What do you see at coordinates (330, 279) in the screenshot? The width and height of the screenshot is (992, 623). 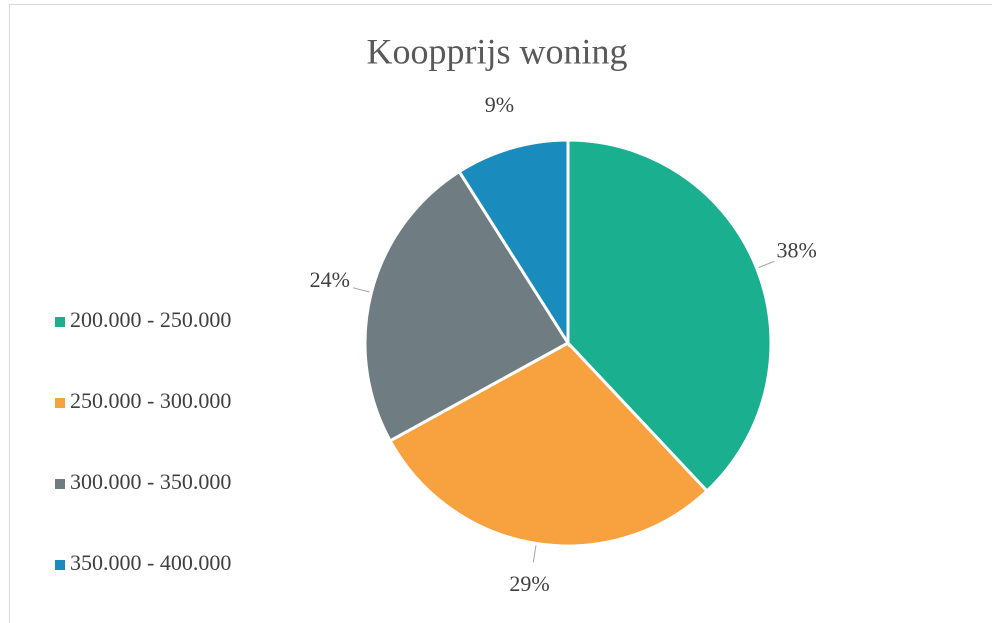 I see `data-label: 24%` at bounding box center [330, 279].